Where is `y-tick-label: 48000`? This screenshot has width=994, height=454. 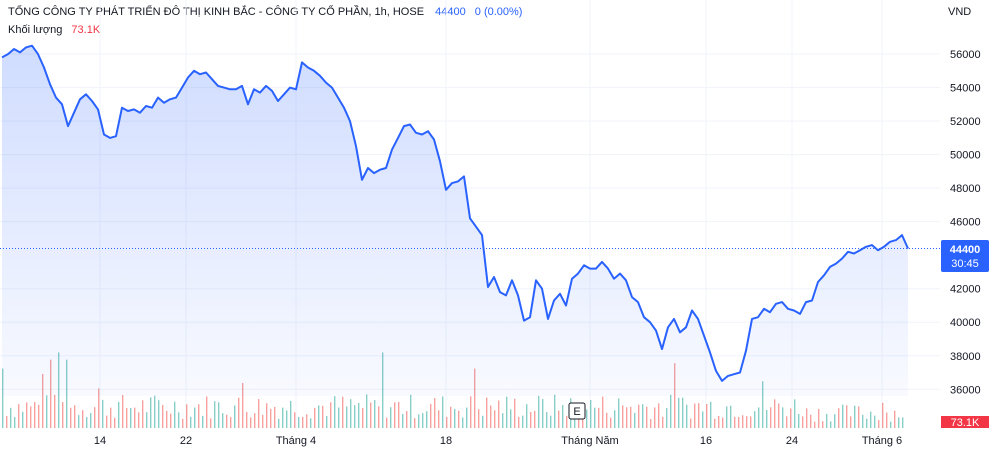
y-tick-label: 48000 is located at coordinates (965, 189).